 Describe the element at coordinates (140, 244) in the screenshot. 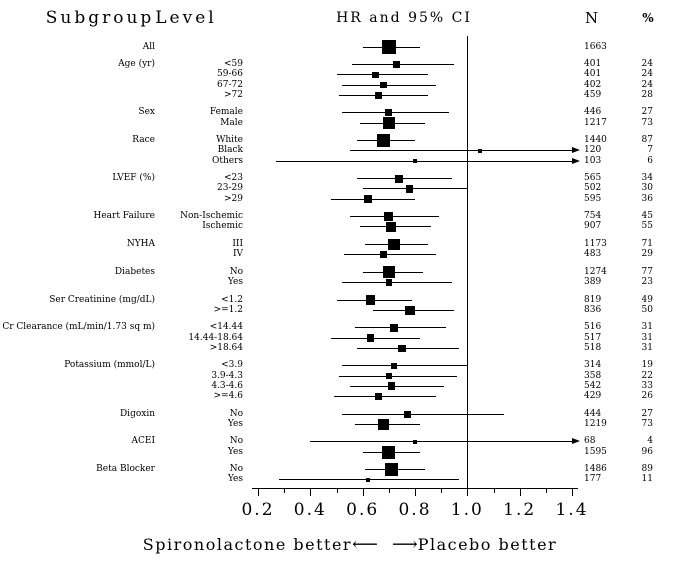

I see `subgroup-label: NYHA` at that location.